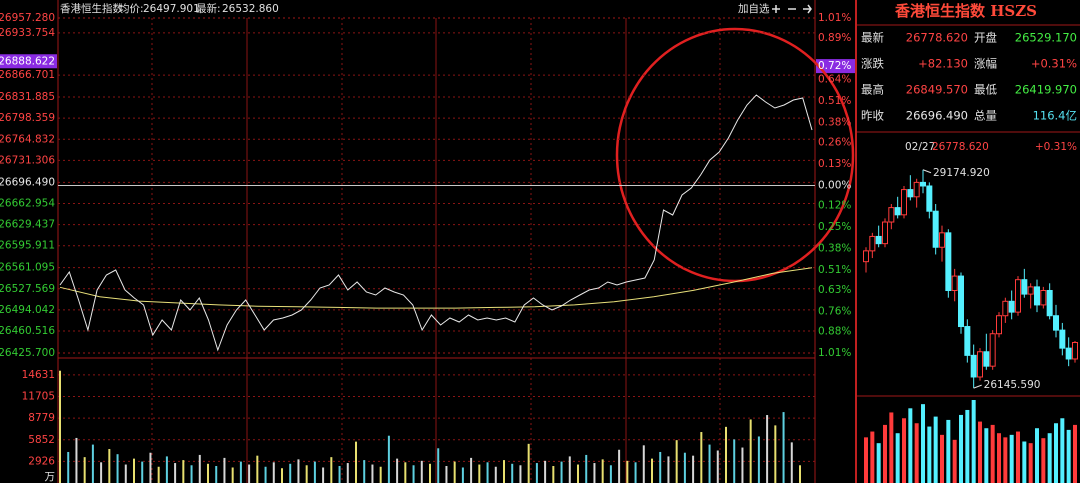  I want to click on cursor-price-bg, so click(28, 61).